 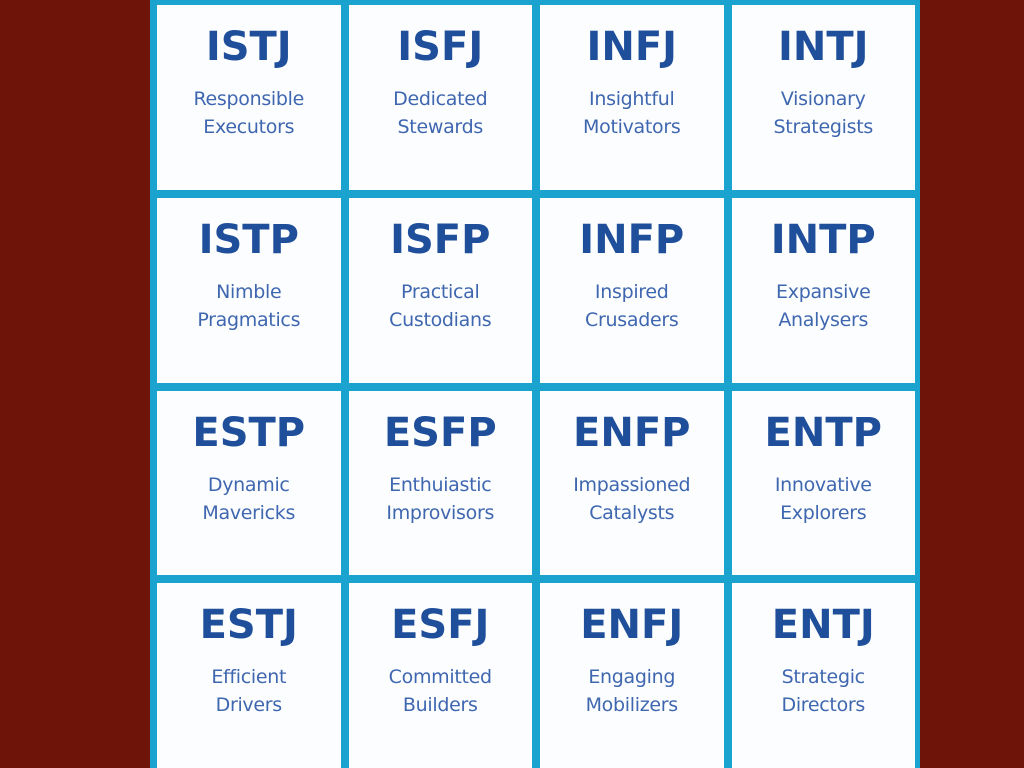 I want to click on type-description: Committed Builders, so click(x=440, y=691).